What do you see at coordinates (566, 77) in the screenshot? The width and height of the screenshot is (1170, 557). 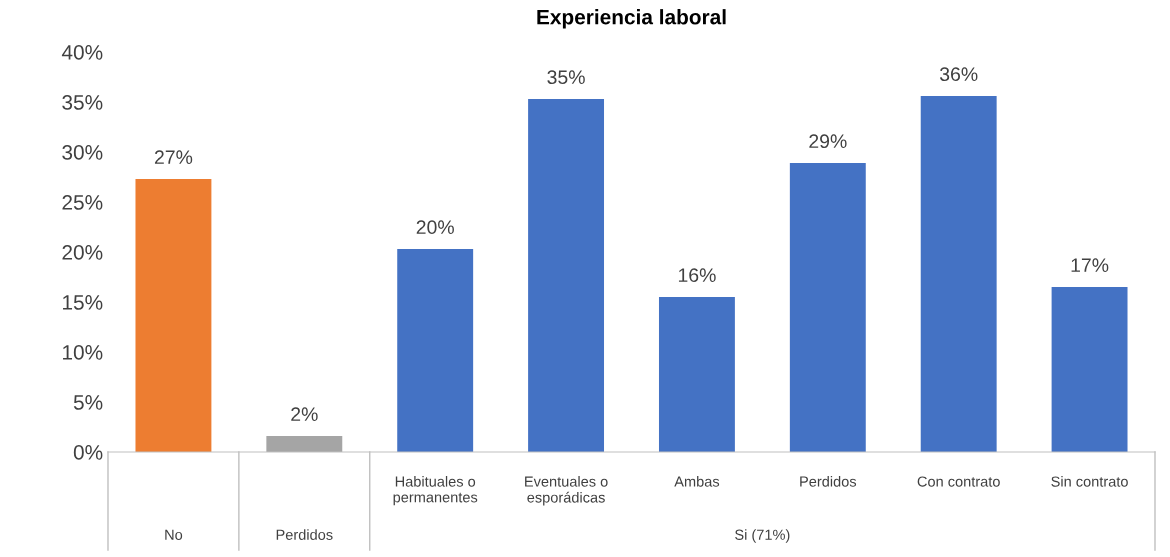 I see `data-label: 35%` at bounding box center [566, 77].